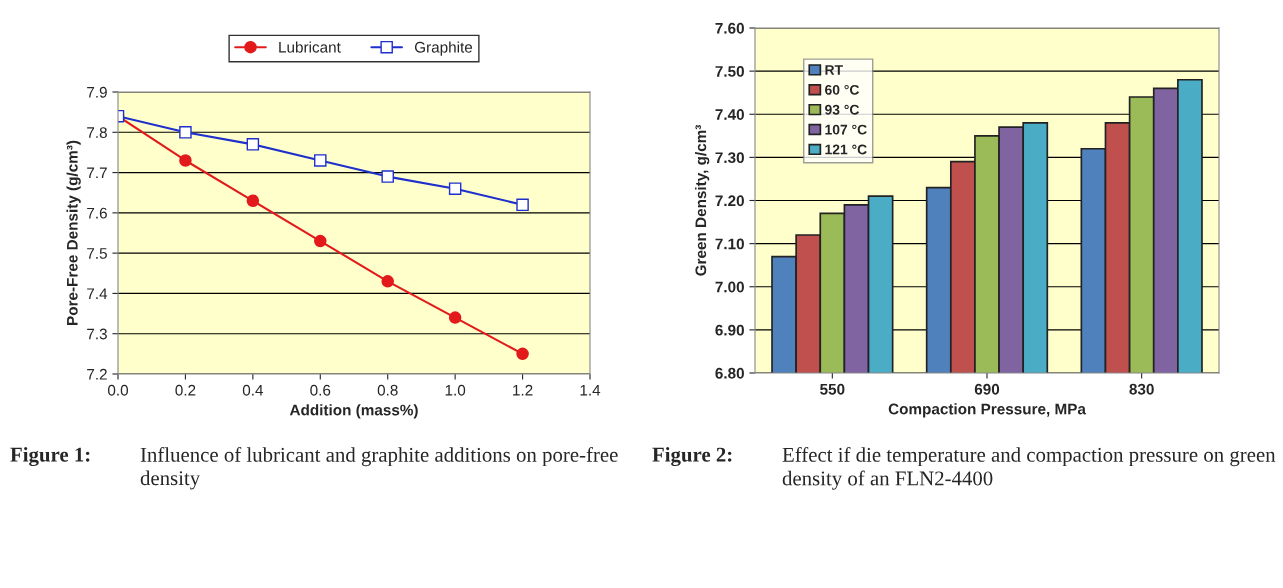 The width and height of the screenshot is (1283, 588). I want to click on legend-label: 60 °C, so click(842, 89).